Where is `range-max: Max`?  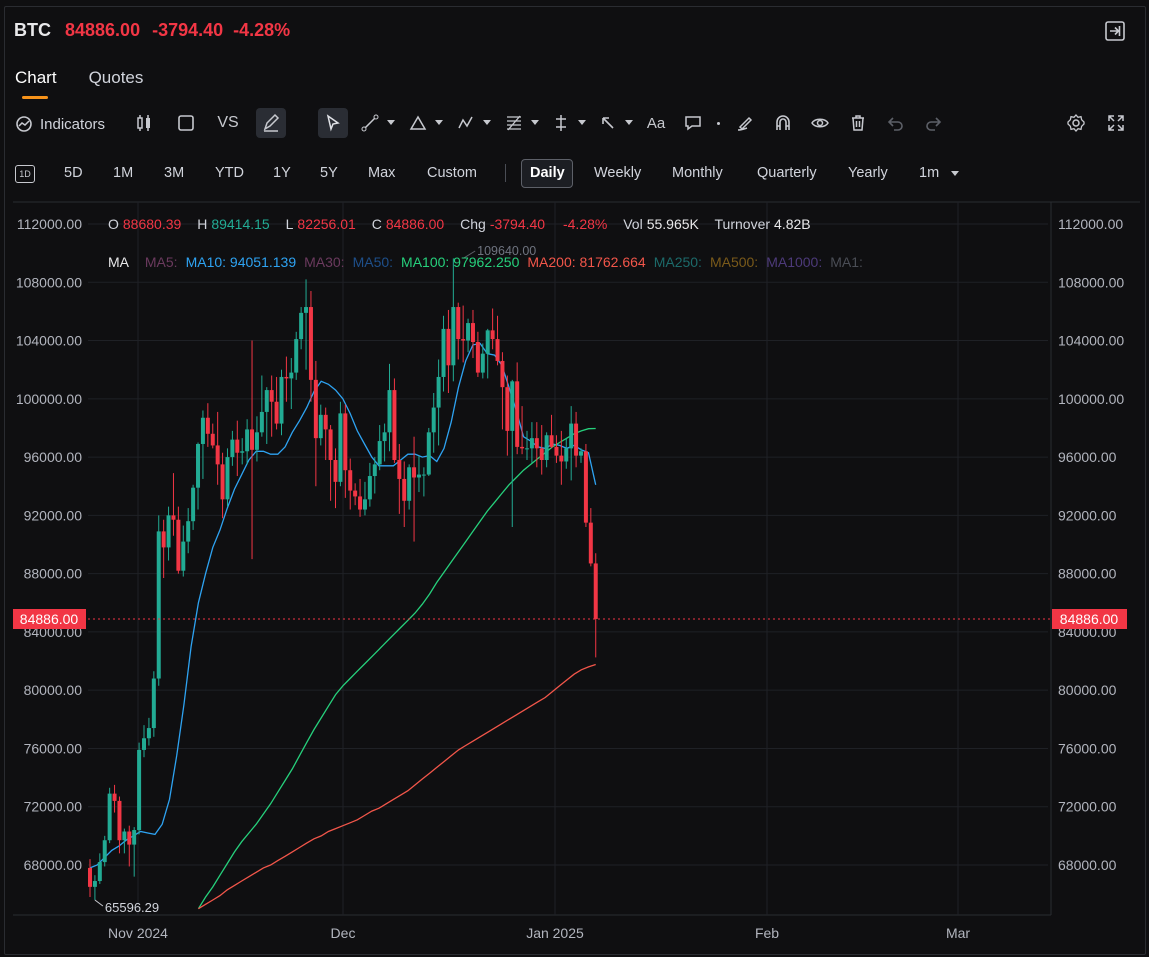 range-max: Max is located at coordinates (382, 173).